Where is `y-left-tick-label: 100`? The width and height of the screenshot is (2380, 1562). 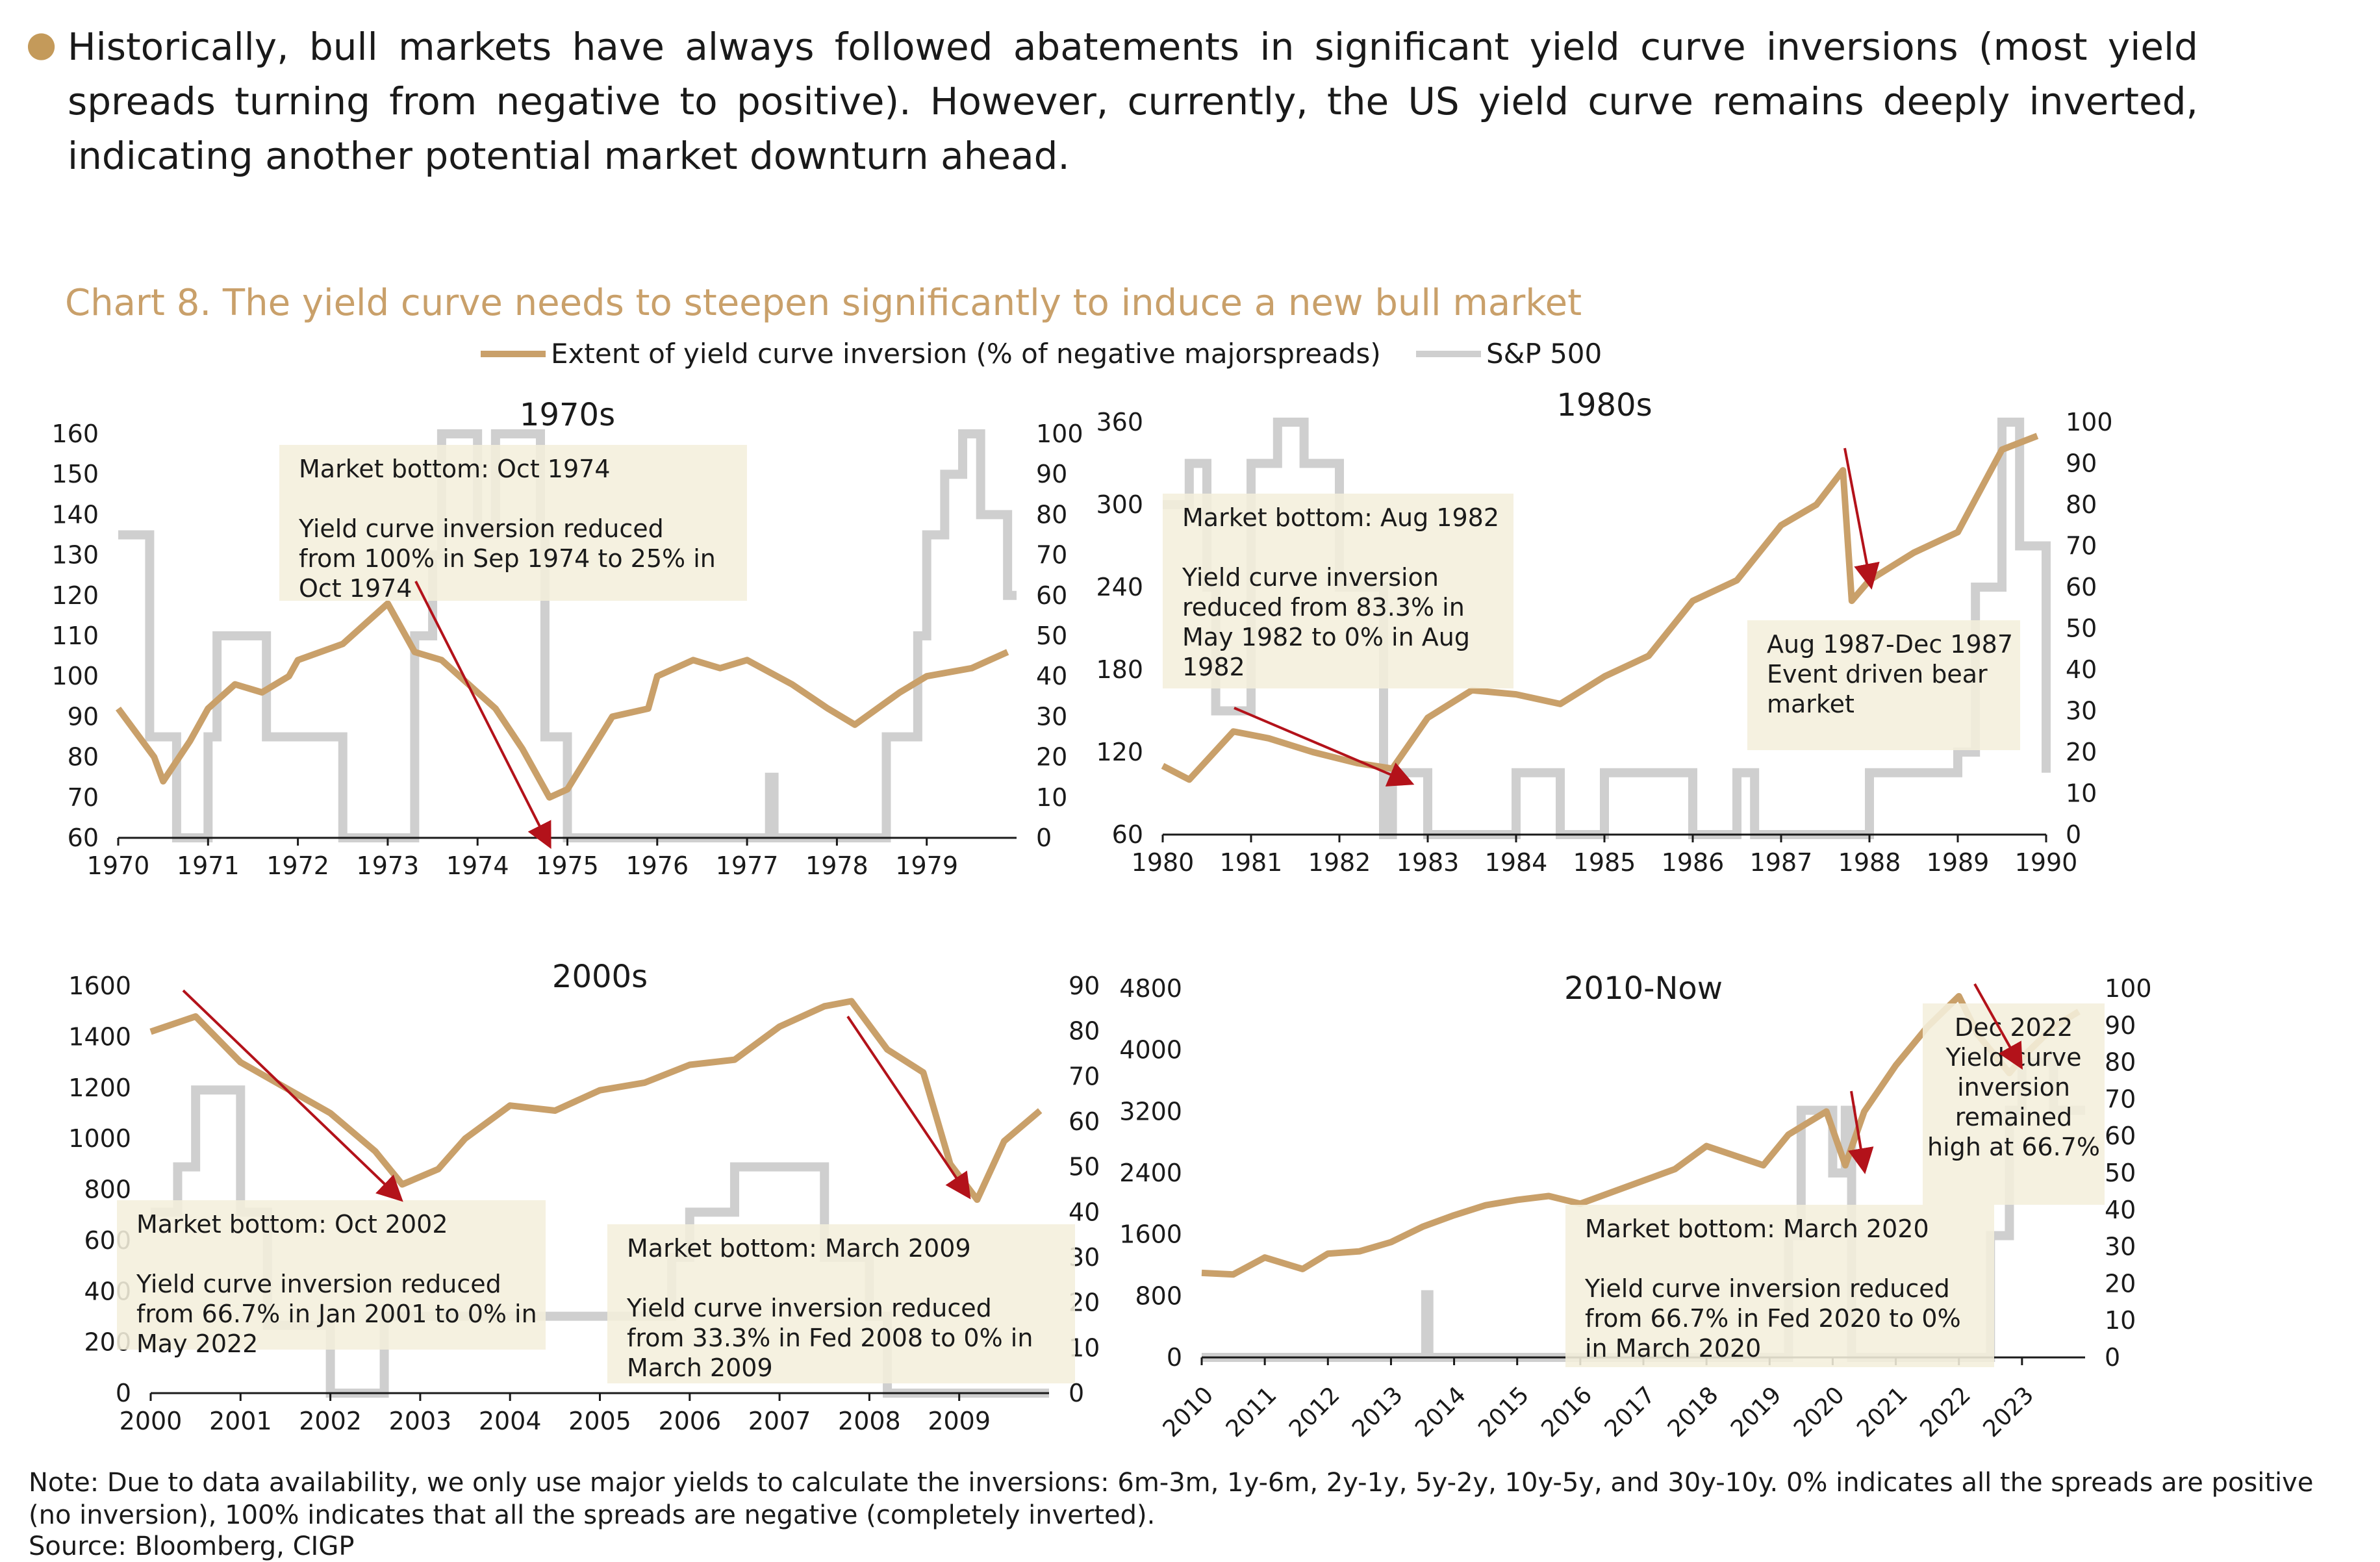 y-left-tick-label: 100 is located at coordinates (75, 676).